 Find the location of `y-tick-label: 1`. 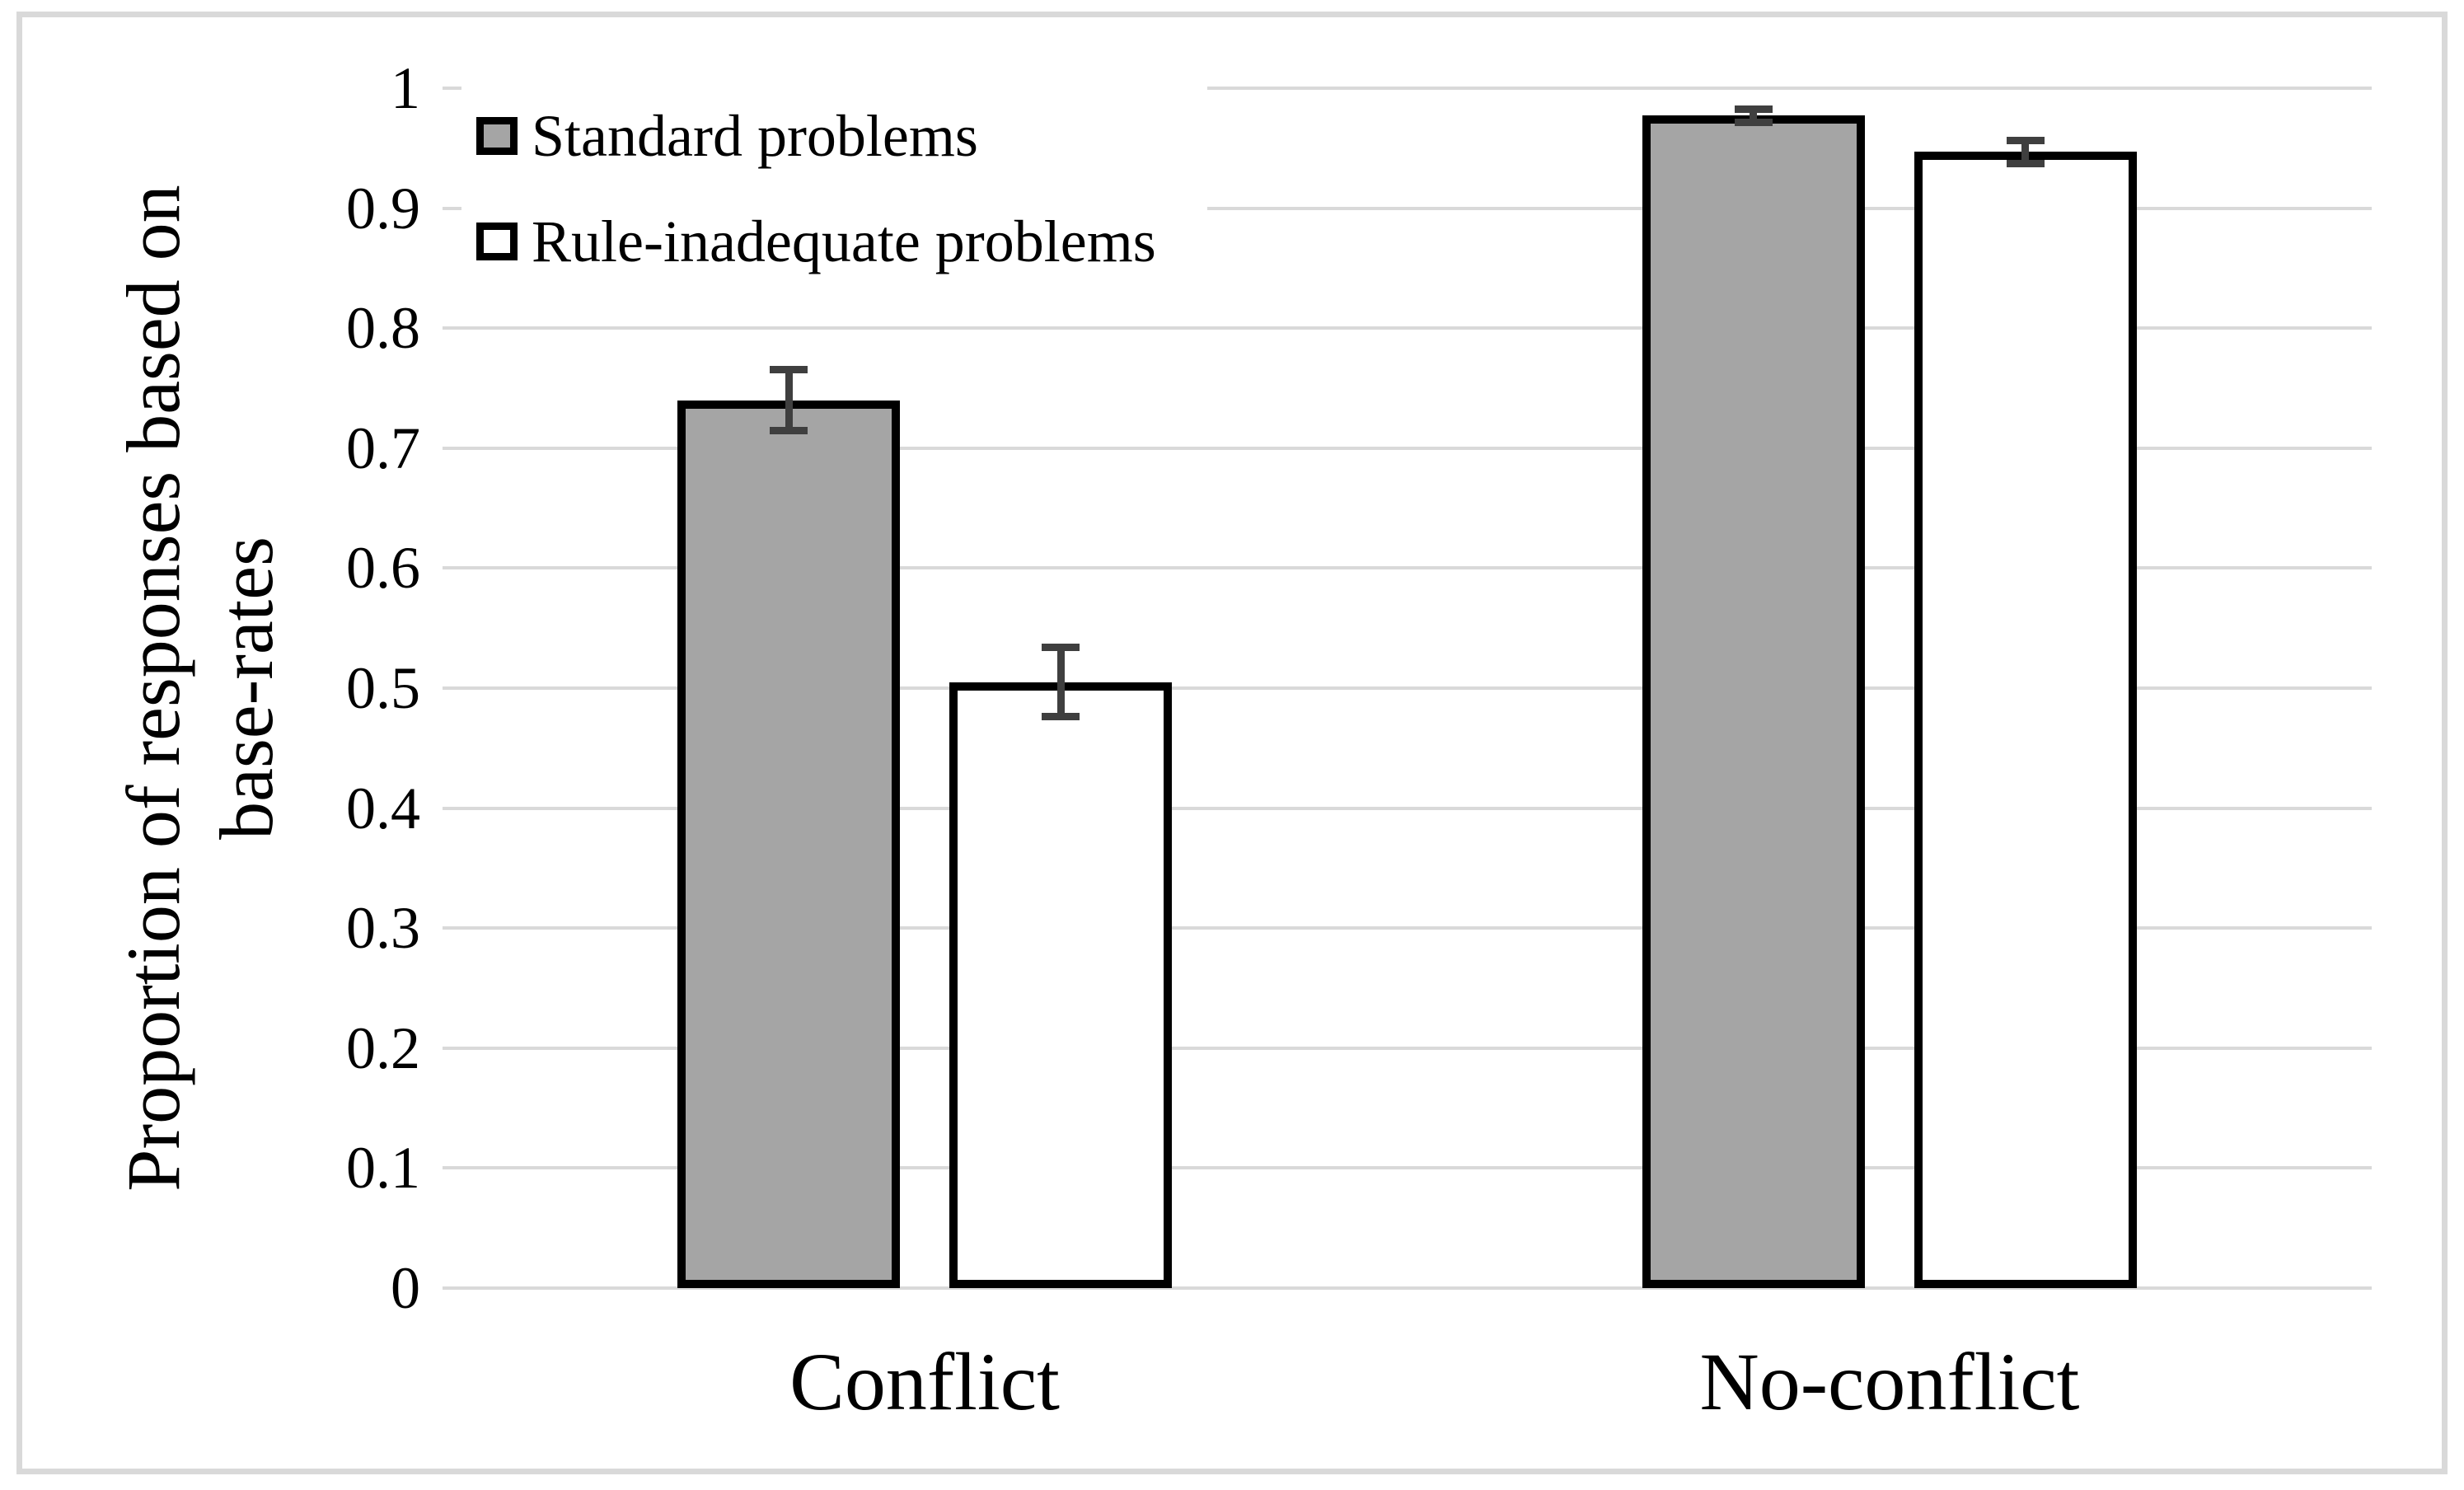

y-tick-label: 1 is located at coordinates (405, 88).